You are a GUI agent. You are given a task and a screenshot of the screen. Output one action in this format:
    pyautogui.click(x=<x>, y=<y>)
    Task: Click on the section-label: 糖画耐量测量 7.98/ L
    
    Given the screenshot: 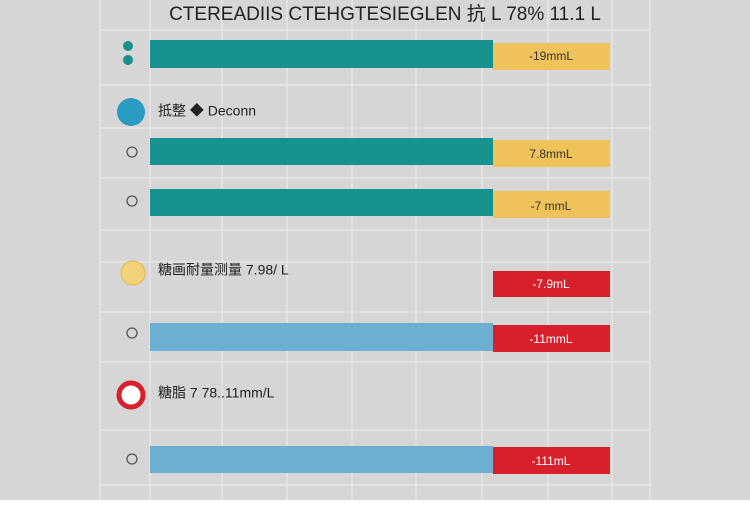 What is the action you would take?
    pyautogui.click(x=223, y=270)
    